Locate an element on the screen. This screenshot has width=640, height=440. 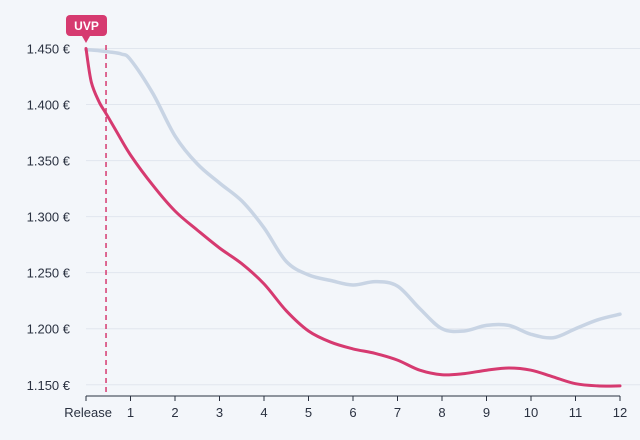
y-tick-label: 1.450 € is located at coordinates (49, 48).